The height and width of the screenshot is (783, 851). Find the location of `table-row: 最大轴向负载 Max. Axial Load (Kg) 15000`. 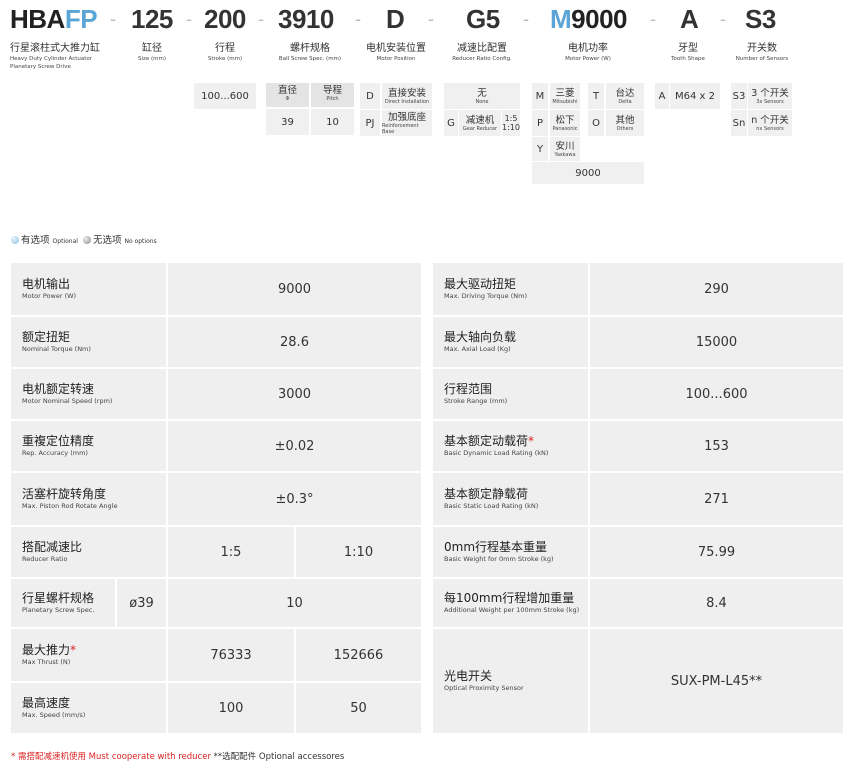

table-row: 最大轴向负载 Max. Axial Load (Kg) 15000 is located at coordinates (638, 341).